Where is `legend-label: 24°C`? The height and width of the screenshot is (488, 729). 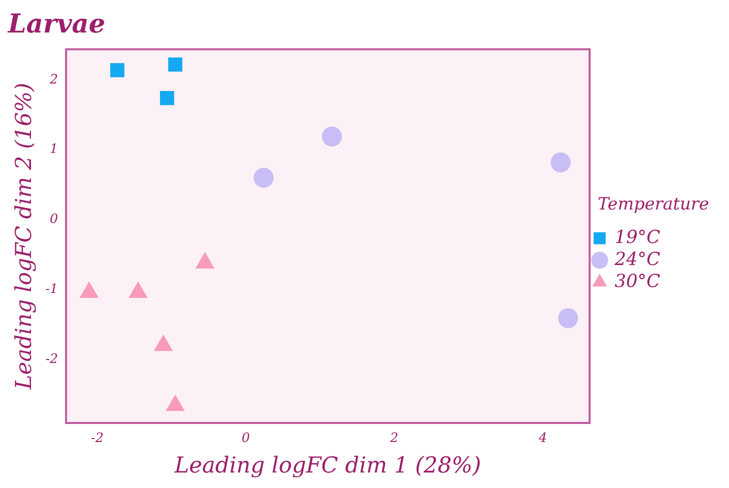 legend-label: 24°C is located at coordinates (637, 259).